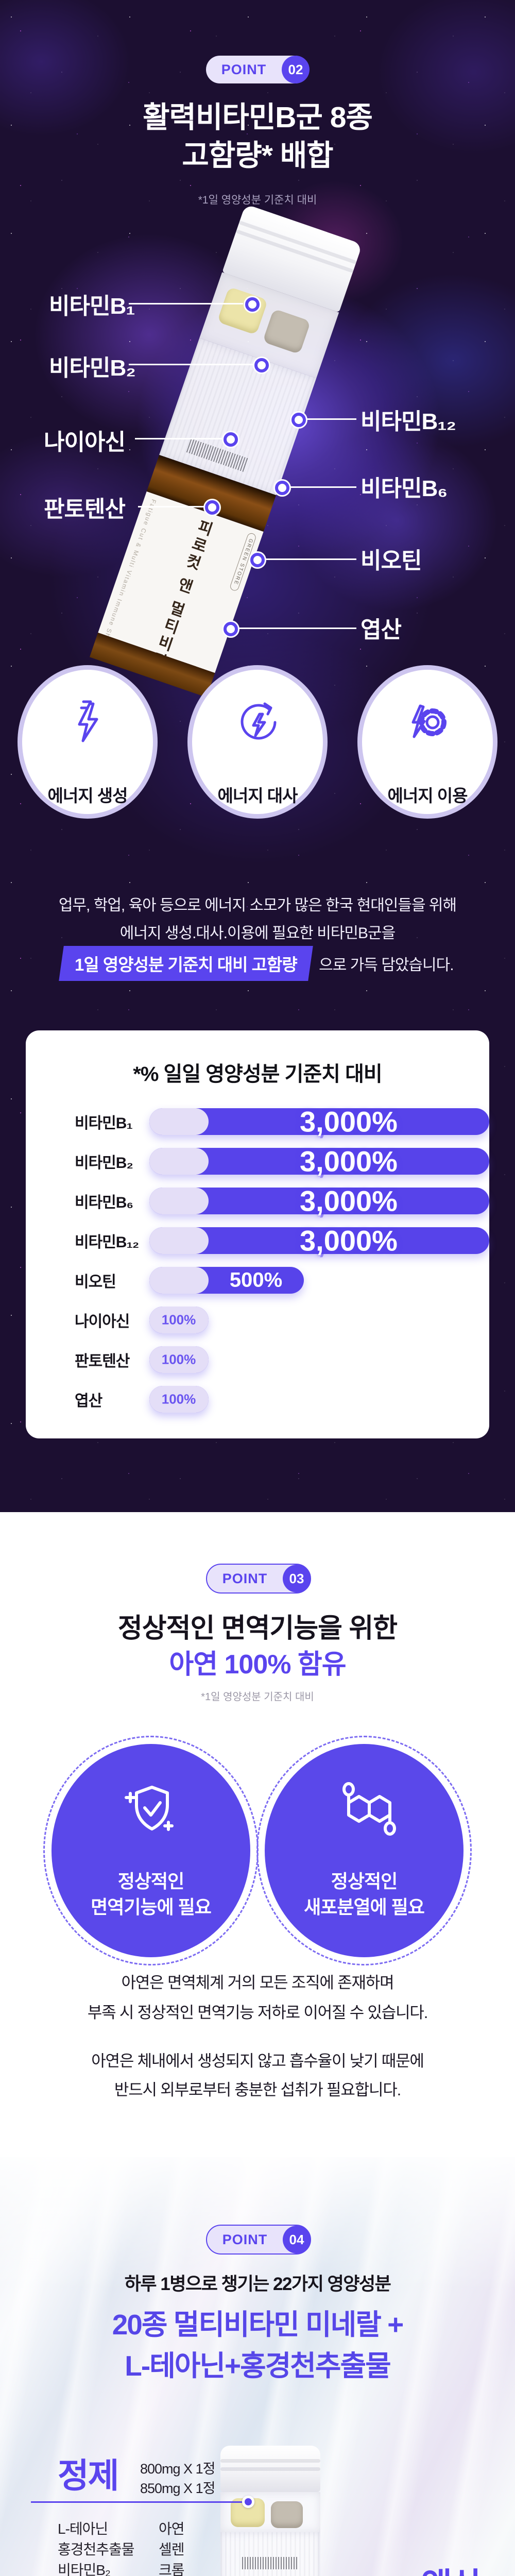 This screenshot has width=515, height=2576. I want to click on barcode, so click(271, 2563).